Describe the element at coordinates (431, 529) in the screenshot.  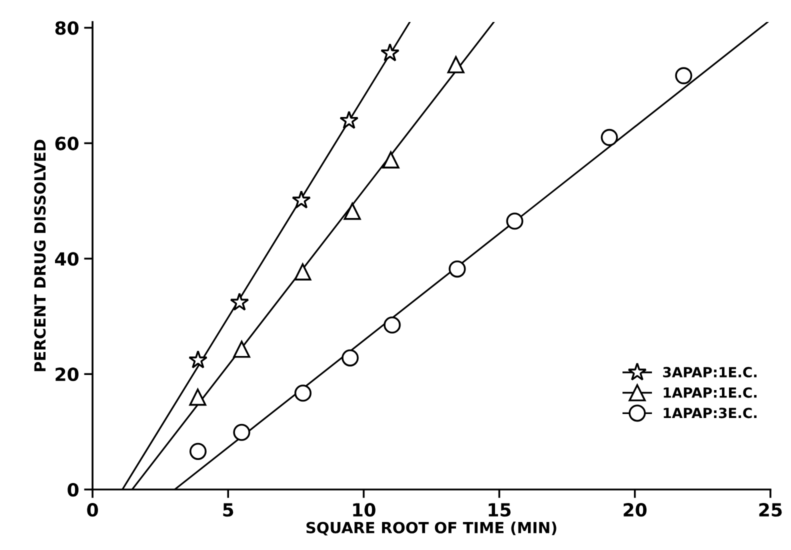
I see `x-axis-title: SQUARE ROOT OF TIME (MIN)` at that location.